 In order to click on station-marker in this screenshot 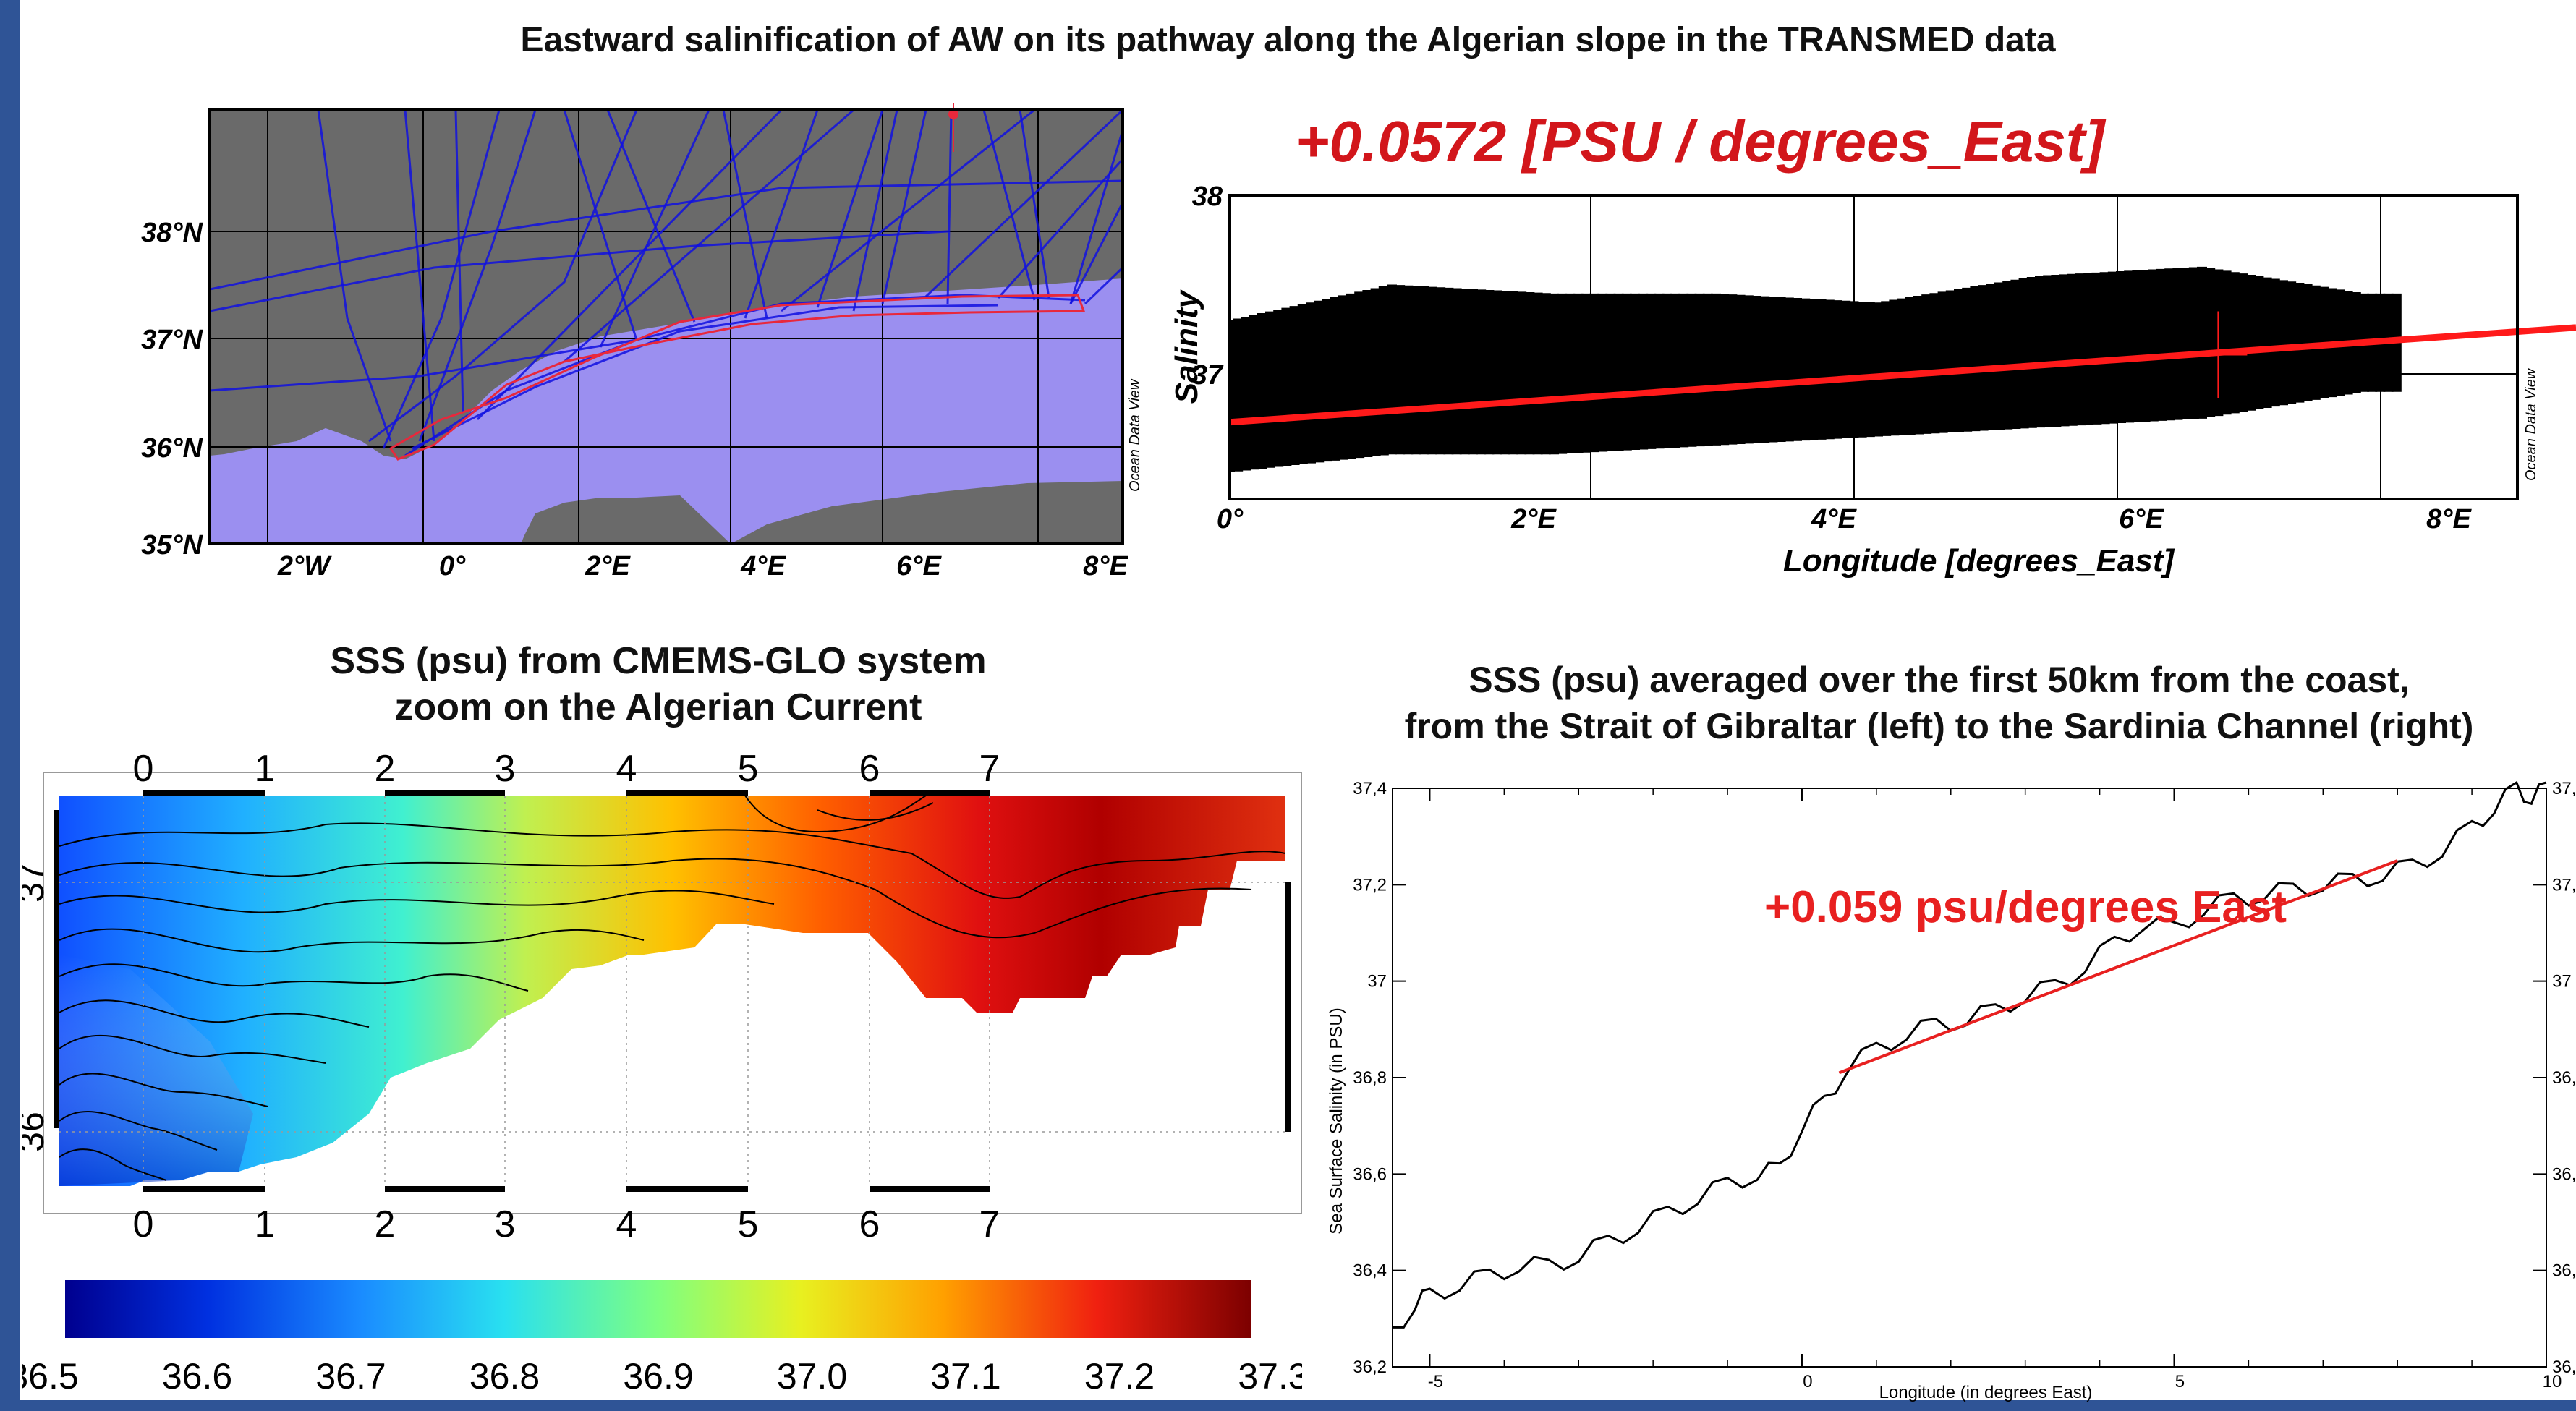, I will do `click(953, 114)`.